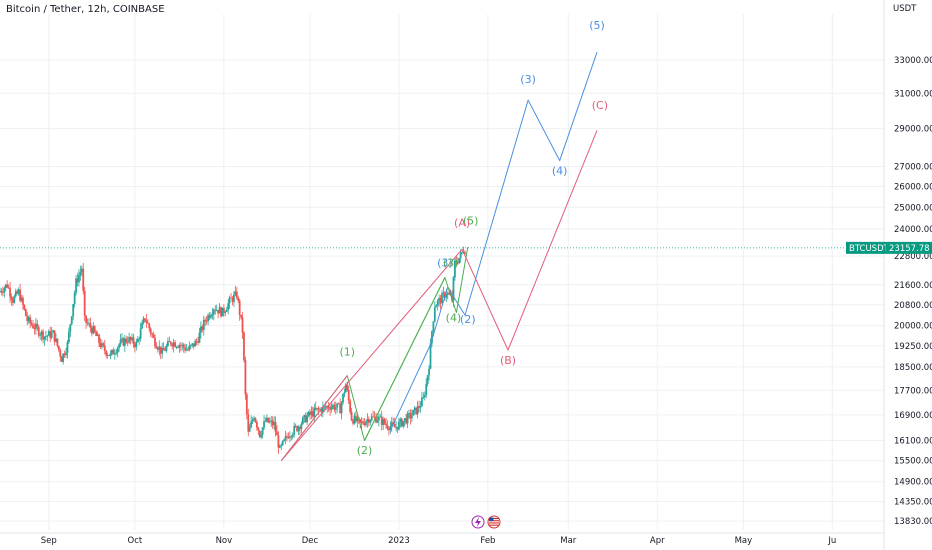 The width and height of the screenshot is (932, 550). What do you see at coordinates (913, 306) in the screenshot?
I see `price-tick-label: 20800.00` at bounding box center [913, 306].